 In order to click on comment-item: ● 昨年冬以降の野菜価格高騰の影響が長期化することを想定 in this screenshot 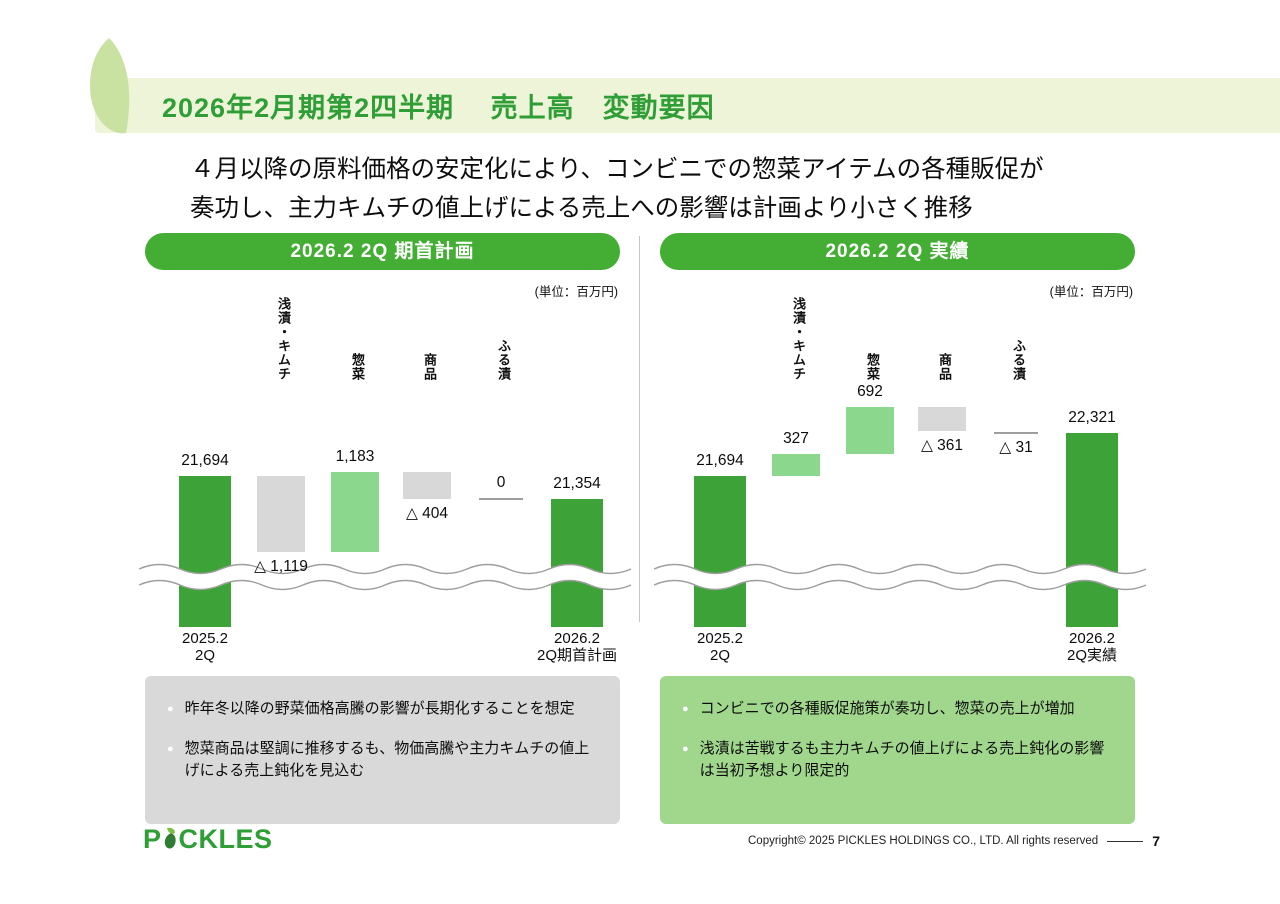, I will do `click(381, 709)`.